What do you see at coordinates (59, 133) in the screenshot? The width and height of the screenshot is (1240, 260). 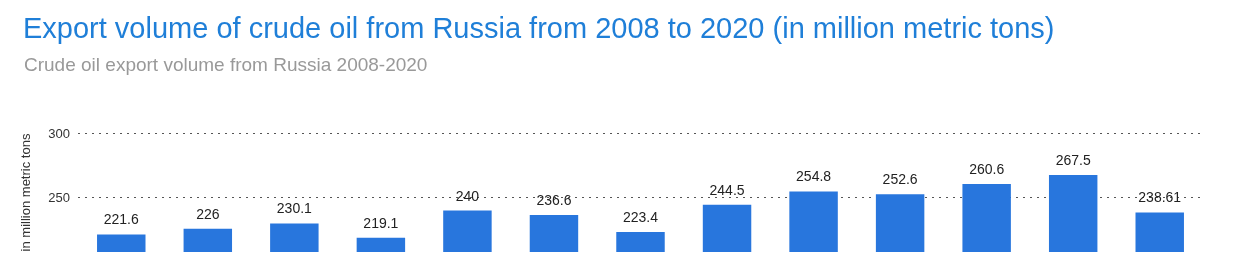 I see `y-tick-label: 300` at bounding box center [59, 133].